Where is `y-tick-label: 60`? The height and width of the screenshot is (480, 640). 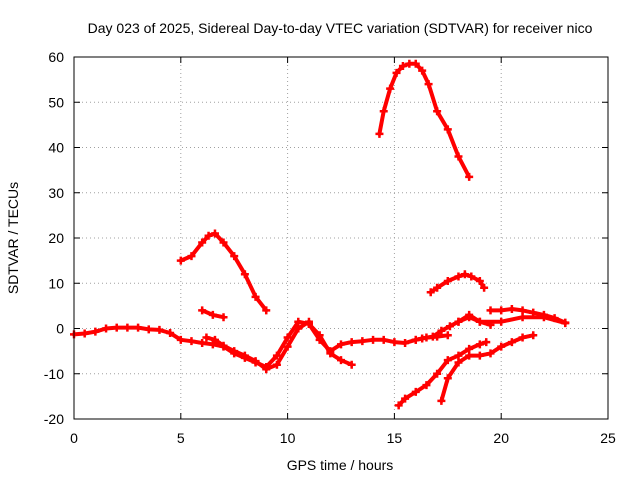
y-tick-label: 60 is located at coordinates (56, 57).